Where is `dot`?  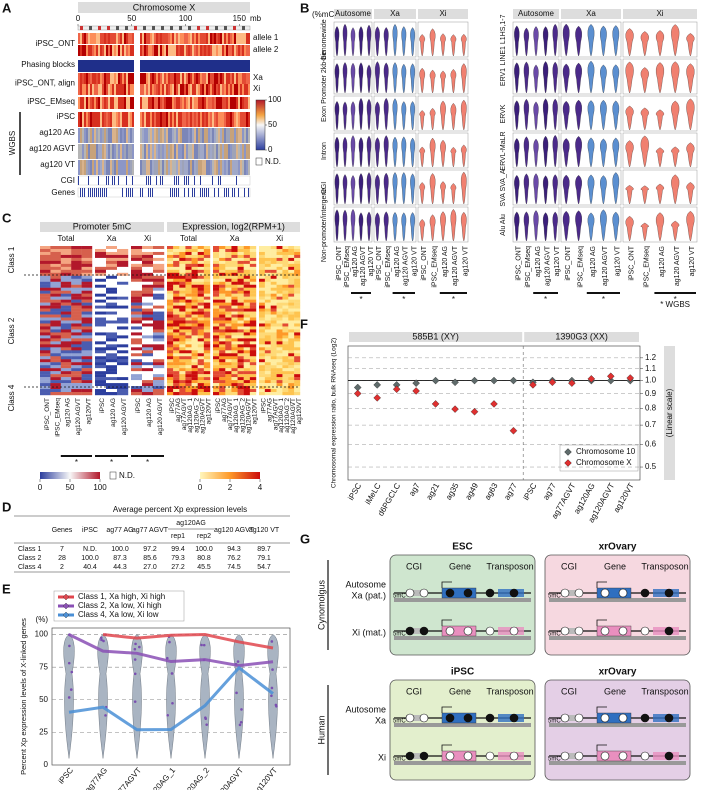
dot is located at coordinates (272, 688).